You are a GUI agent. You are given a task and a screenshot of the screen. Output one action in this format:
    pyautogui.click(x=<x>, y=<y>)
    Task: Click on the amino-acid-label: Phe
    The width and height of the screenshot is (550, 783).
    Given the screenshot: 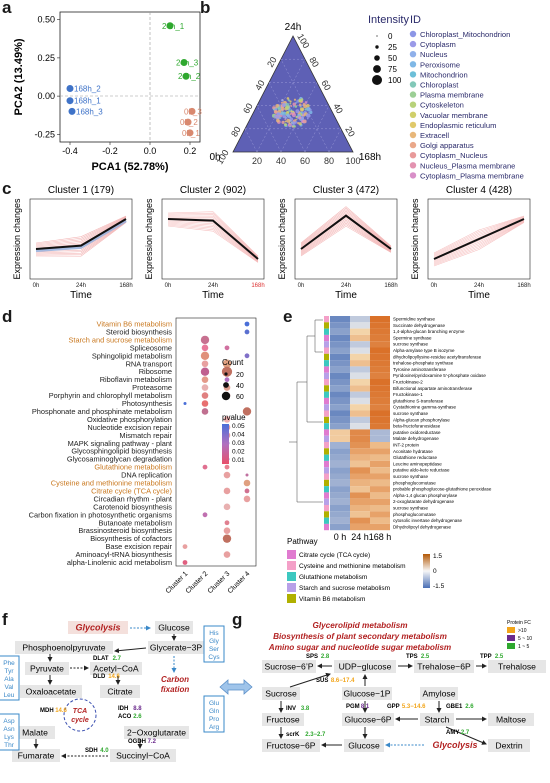 What is the action you would take?
    pyautogui.click(x=9, y=663)
    